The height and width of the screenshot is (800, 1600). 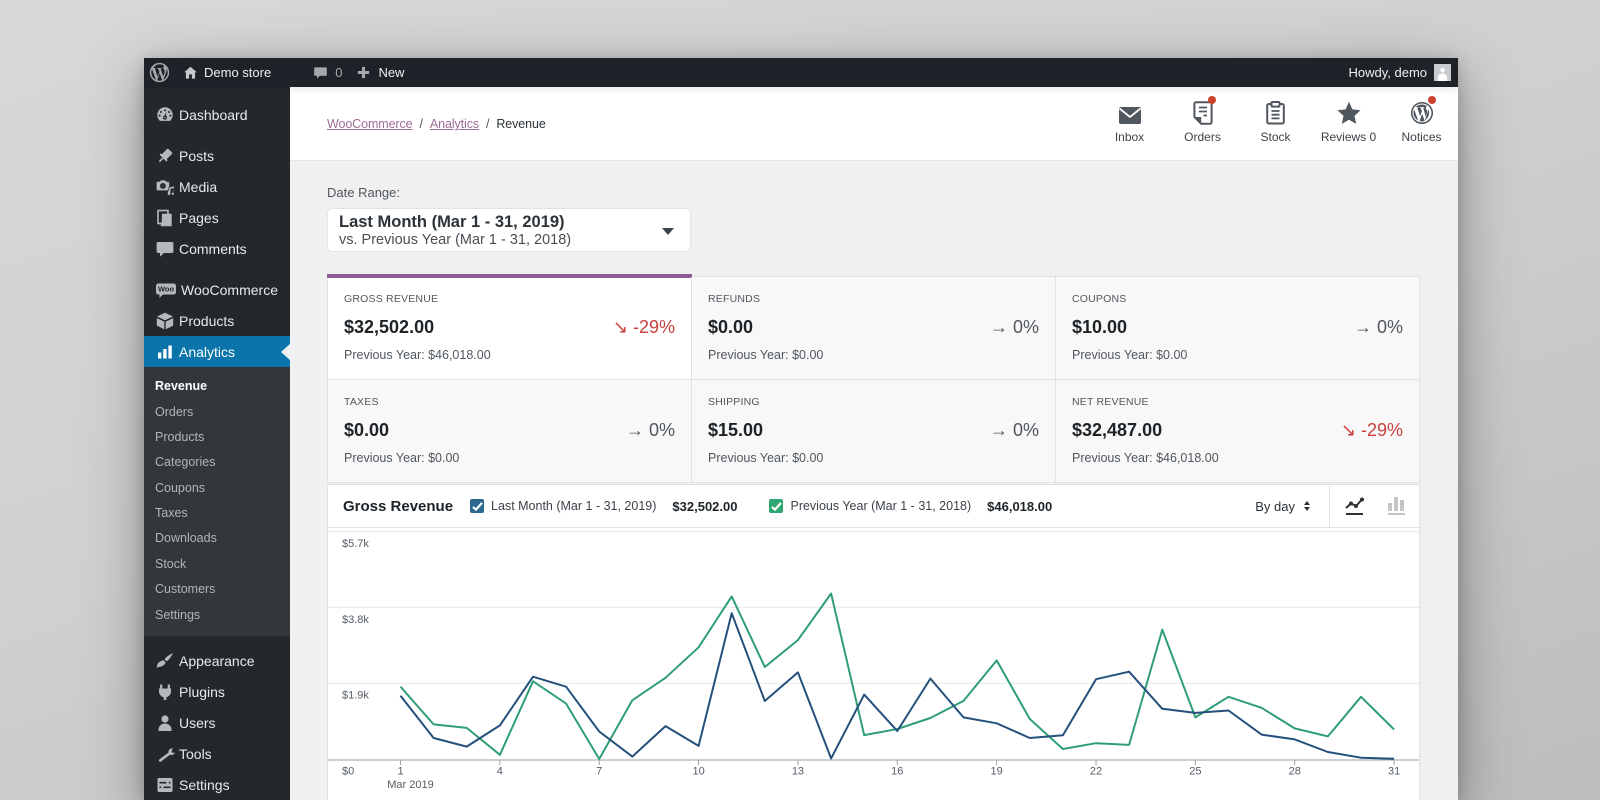 What do you see at coordinates (348, 772) in the screenshot?
I see `svg-text: $0` at bounding box center [348, 772].